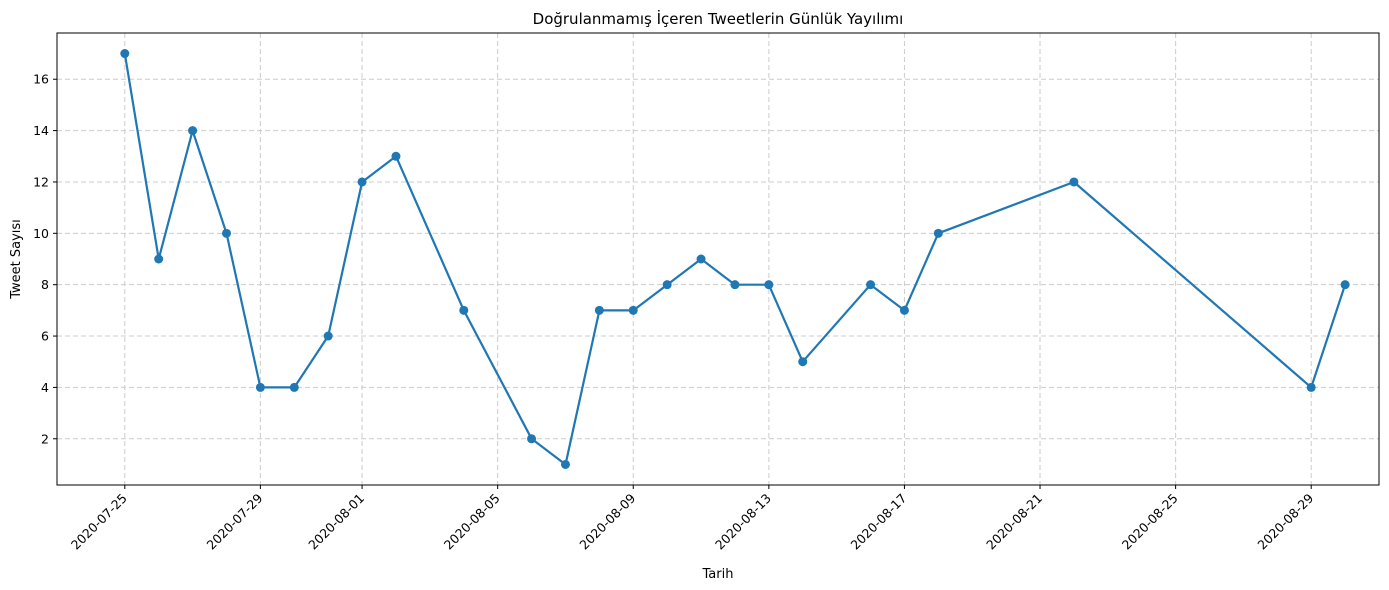 This screenshot has height=590, width=1389. What do you see at coordinates (41, 233) in the screenshot?
I see `y-tick-label: 10` at bounding box center [41, 233].